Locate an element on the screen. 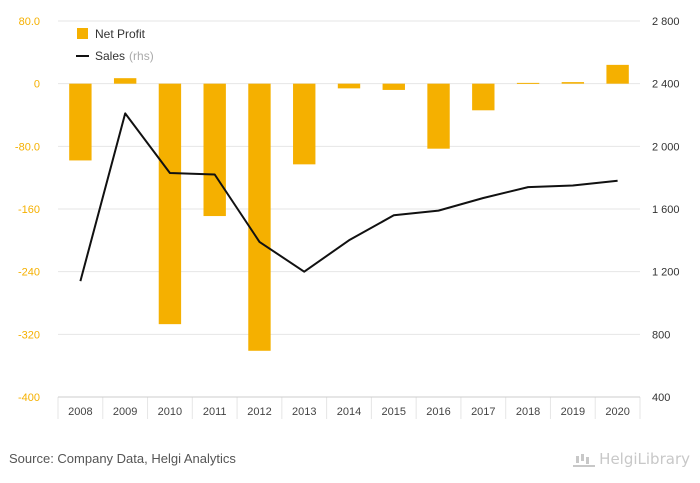  legend-swatch-net-profit is located at coordinates (82, 33).